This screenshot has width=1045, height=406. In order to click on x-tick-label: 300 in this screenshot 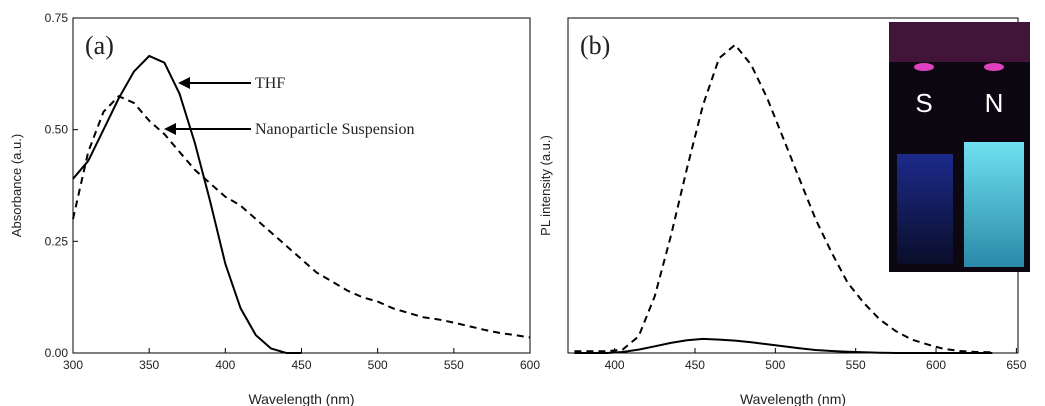, I will do `click(73, 365)`.